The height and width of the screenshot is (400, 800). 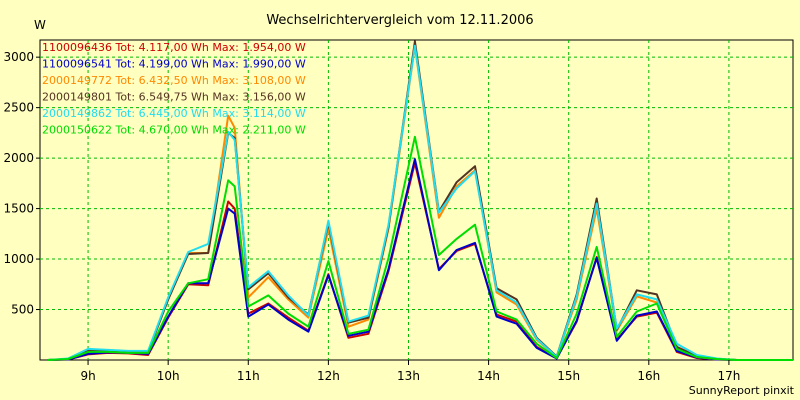 I want to click on x-tick-label: 16h, so click(x=648, y=376).